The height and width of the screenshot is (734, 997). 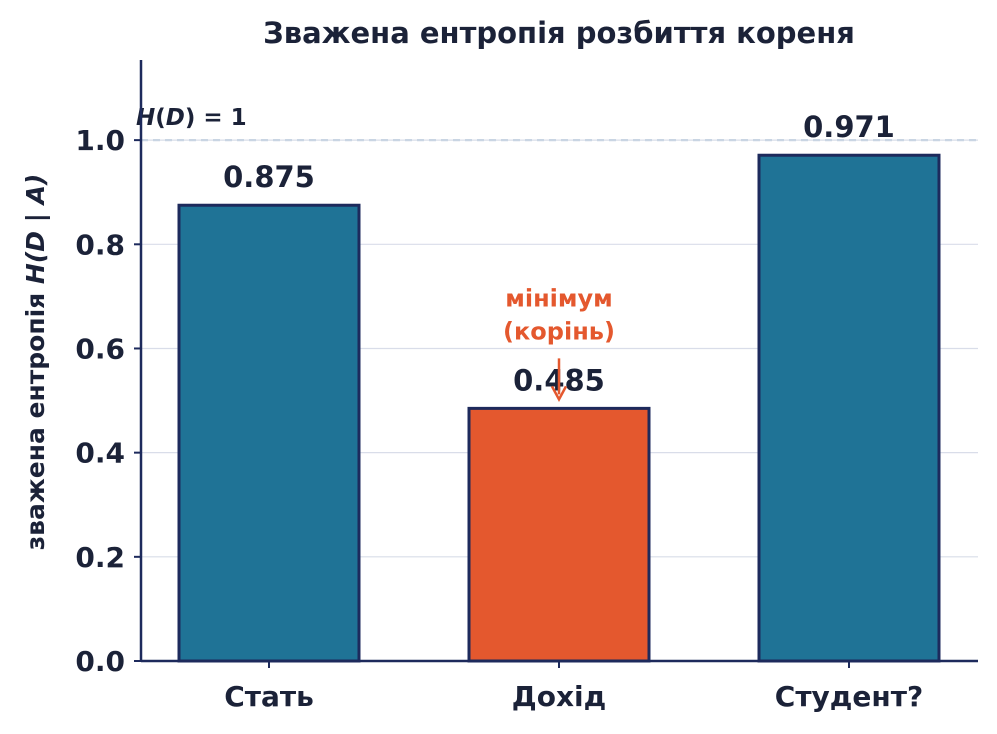 What do you see at coordinates (849, 696) in the screenshot?
I see `x-tick-label-3: Студент?` at bounding box center [849, 696].